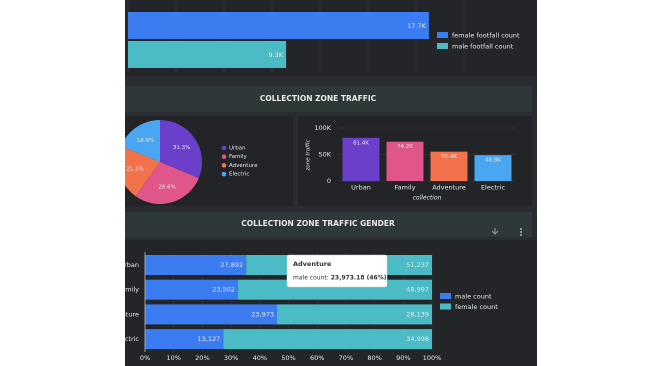 The image size is (650, 366). I want to click on legend-label: male footfall count, so click(483, 47).